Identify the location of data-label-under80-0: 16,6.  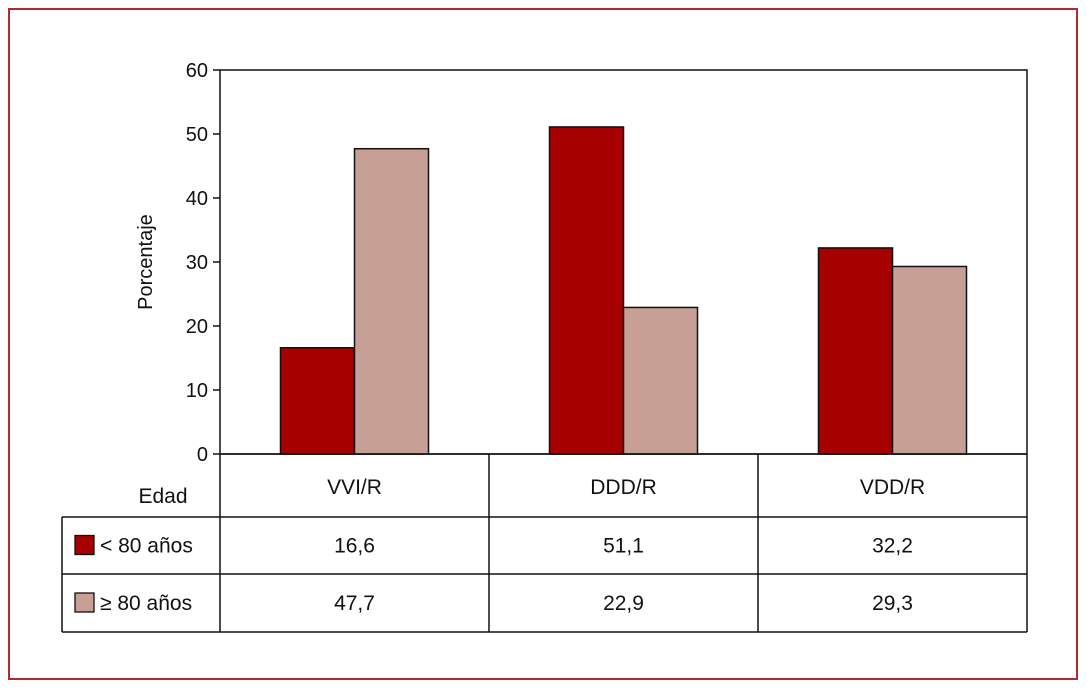
(354, 546).